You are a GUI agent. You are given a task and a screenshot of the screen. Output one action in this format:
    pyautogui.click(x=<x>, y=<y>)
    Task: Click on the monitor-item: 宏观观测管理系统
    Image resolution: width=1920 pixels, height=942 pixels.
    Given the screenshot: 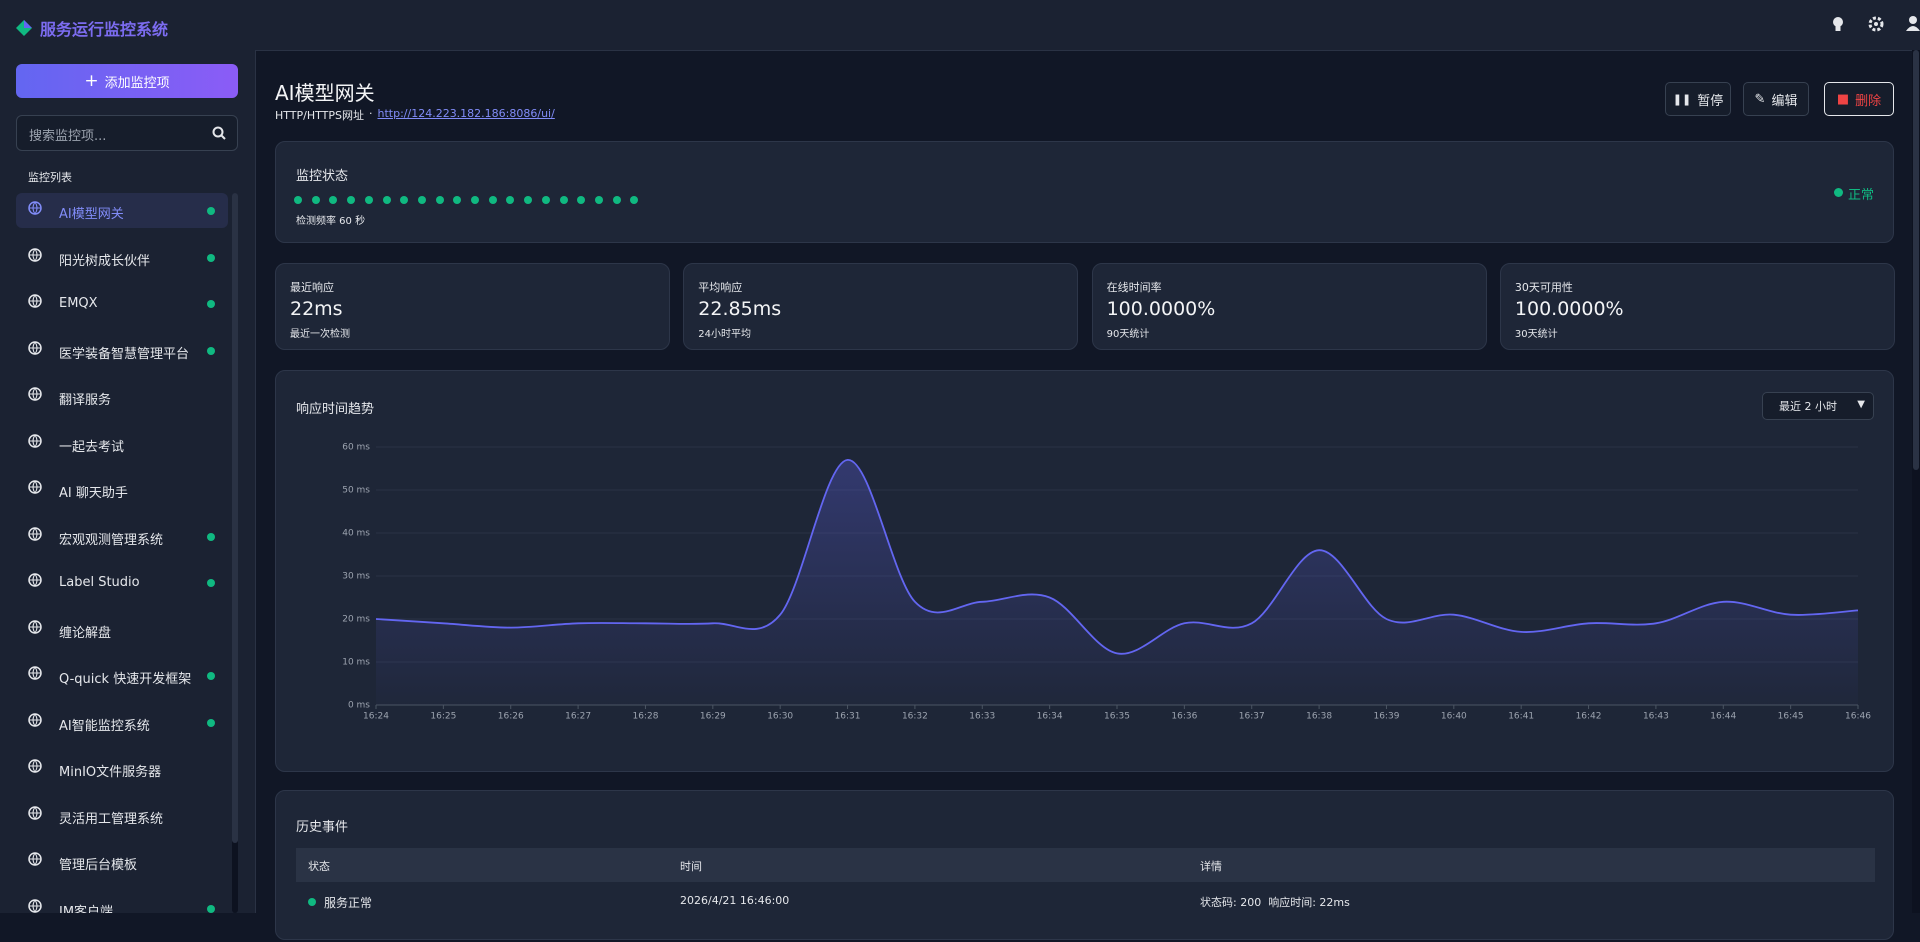 What is the action you would take?
    pyautogui.click(x=122, y=536)
    